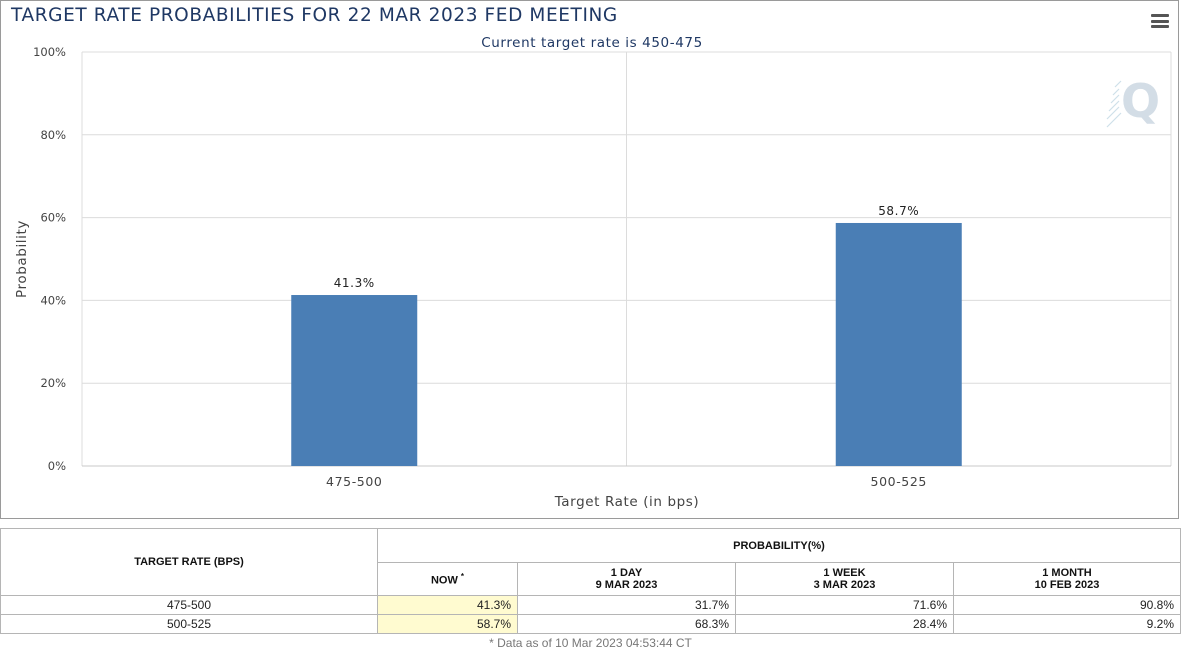  Describe the element at coordinates (626, 624) in the screenshot. I see `one-day-cell: 68.3%` at that location.